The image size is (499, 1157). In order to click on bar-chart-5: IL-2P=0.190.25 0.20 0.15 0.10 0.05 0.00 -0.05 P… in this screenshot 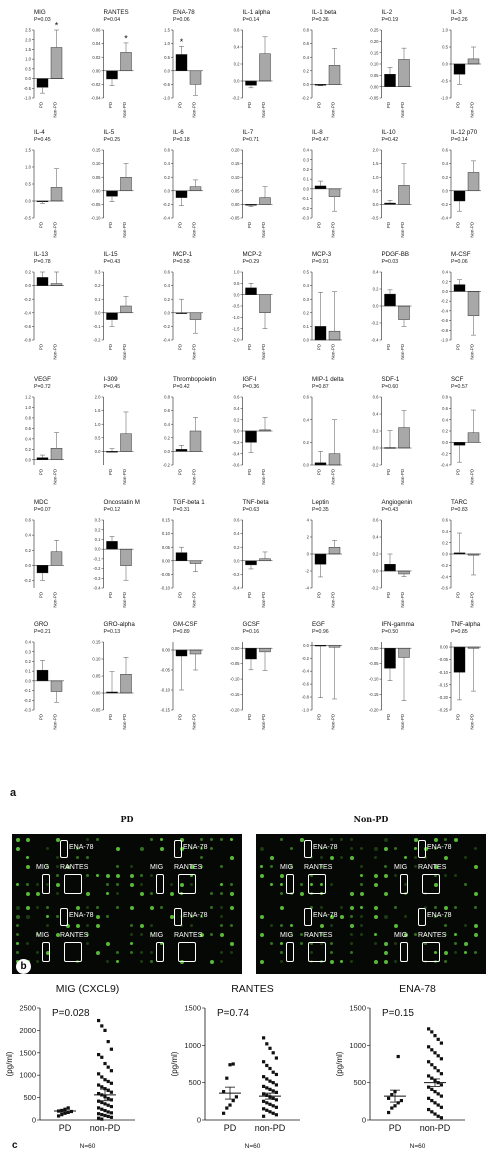, I will do `click(390, 63)`.